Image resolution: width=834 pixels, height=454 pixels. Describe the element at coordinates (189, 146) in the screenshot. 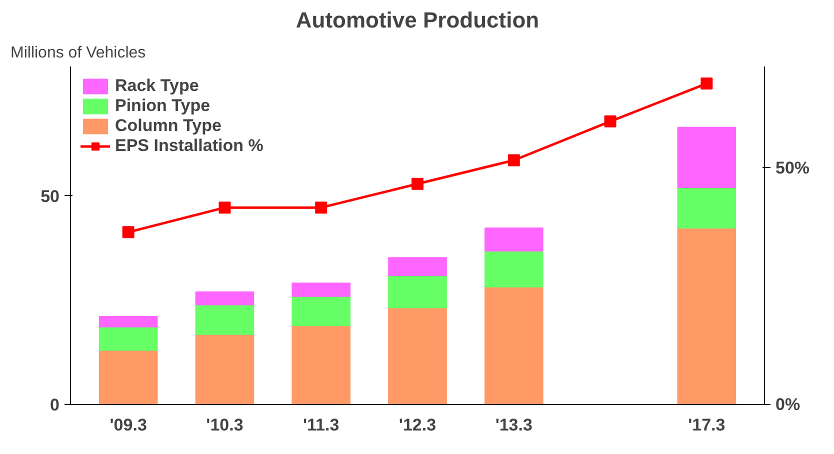

I see `legend-label: EPS Installation %` at that location.